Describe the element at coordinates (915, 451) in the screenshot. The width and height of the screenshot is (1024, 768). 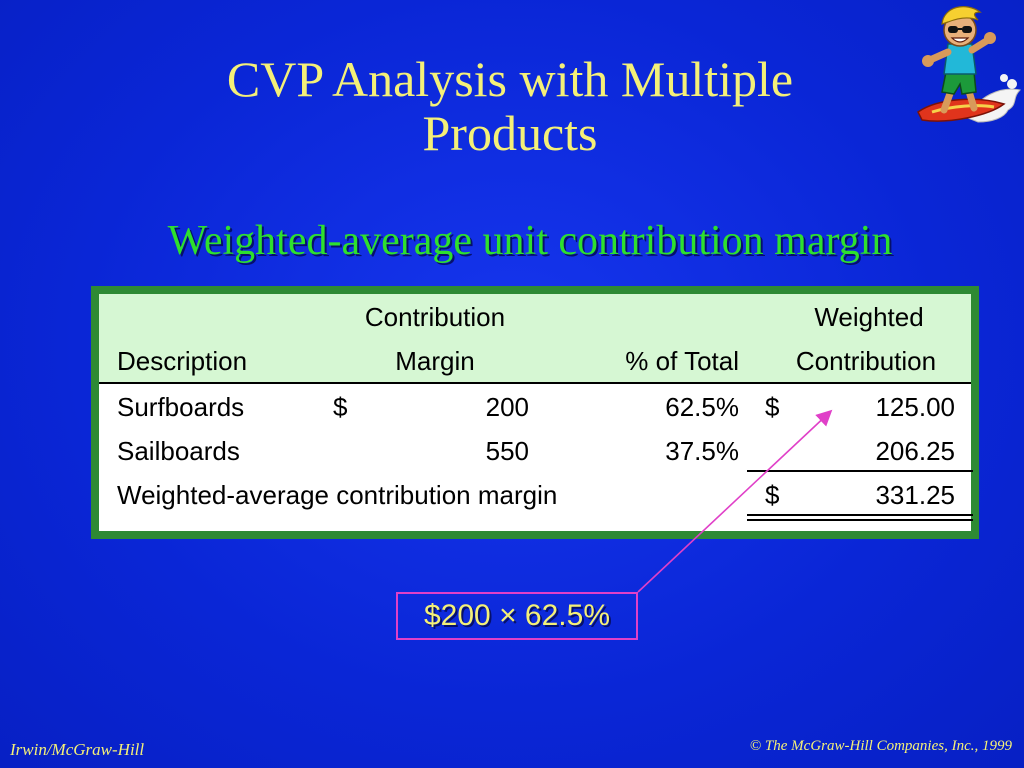
I see `row-wc: 206.25` at that location.